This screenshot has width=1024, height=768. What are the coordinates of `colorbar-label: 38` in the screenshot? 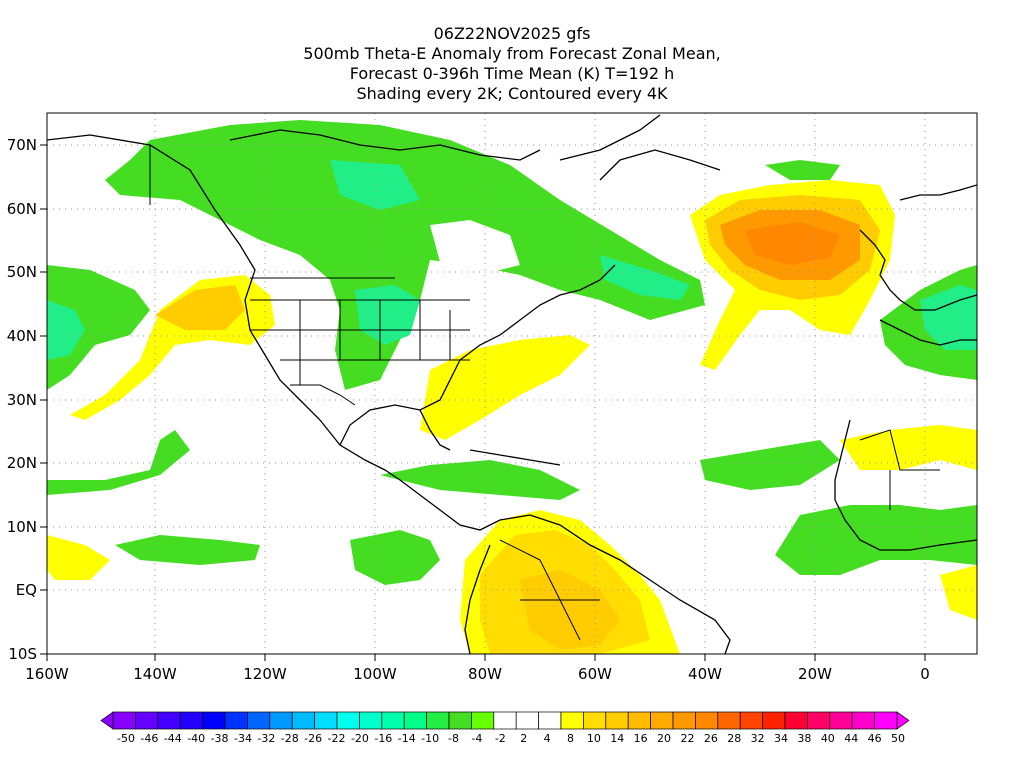 It's located at (804, 738).